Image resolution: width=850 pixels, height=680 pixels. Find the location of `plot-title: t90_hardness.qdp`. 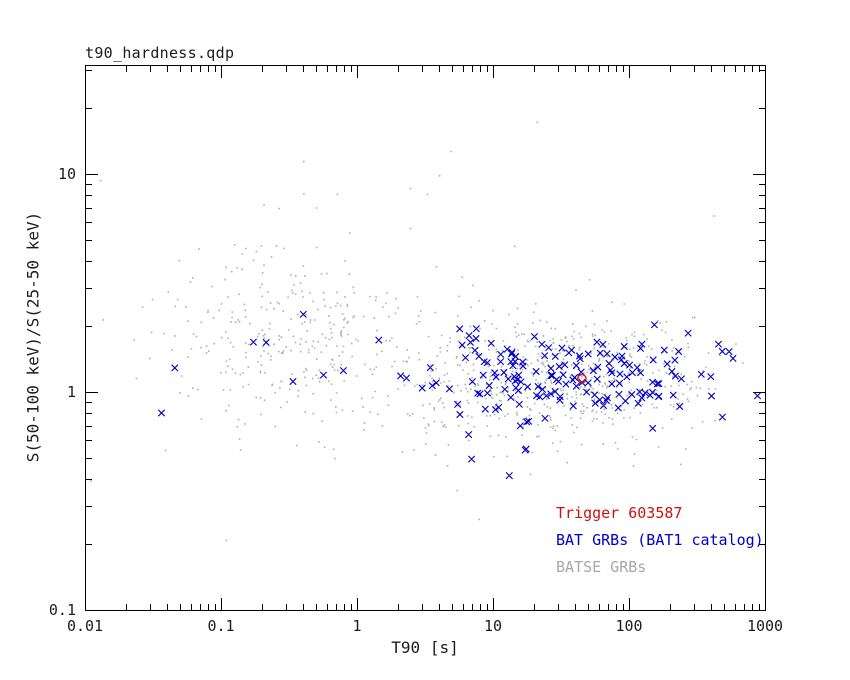

plot-title: t90_hardness.qdp is located at coordinates (160, 53).